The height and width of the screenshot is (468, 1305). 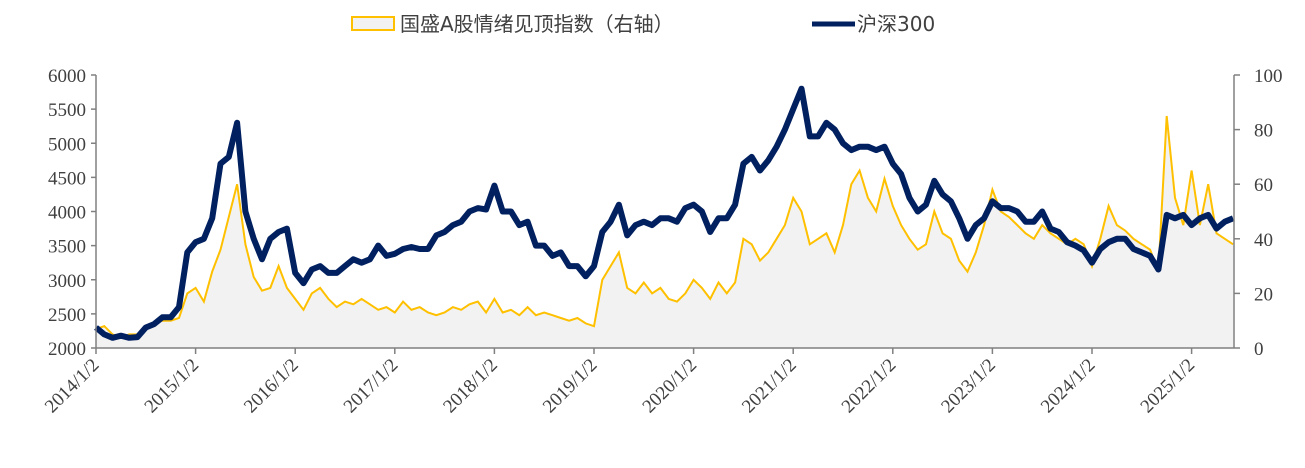 I want to click on x-tick-label: 2016/1/2, so click(x=271, y=386).